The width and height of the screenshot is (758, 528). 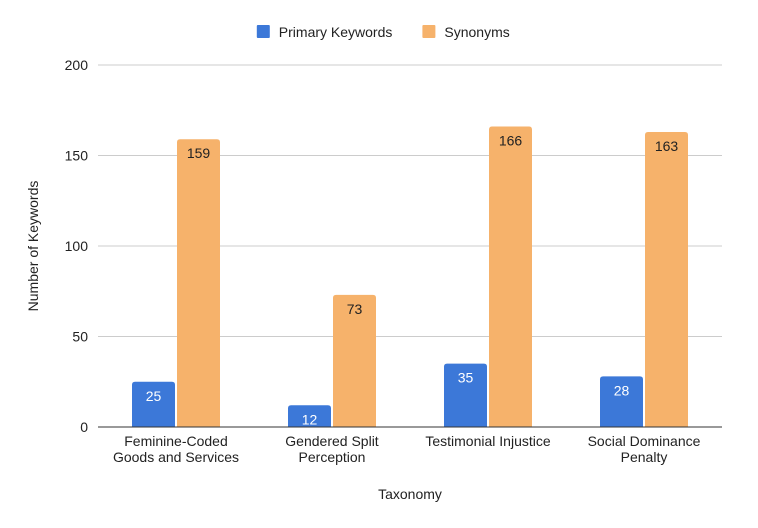 I want to click on legend-label: Synonyms, so click(x=476, y=32).